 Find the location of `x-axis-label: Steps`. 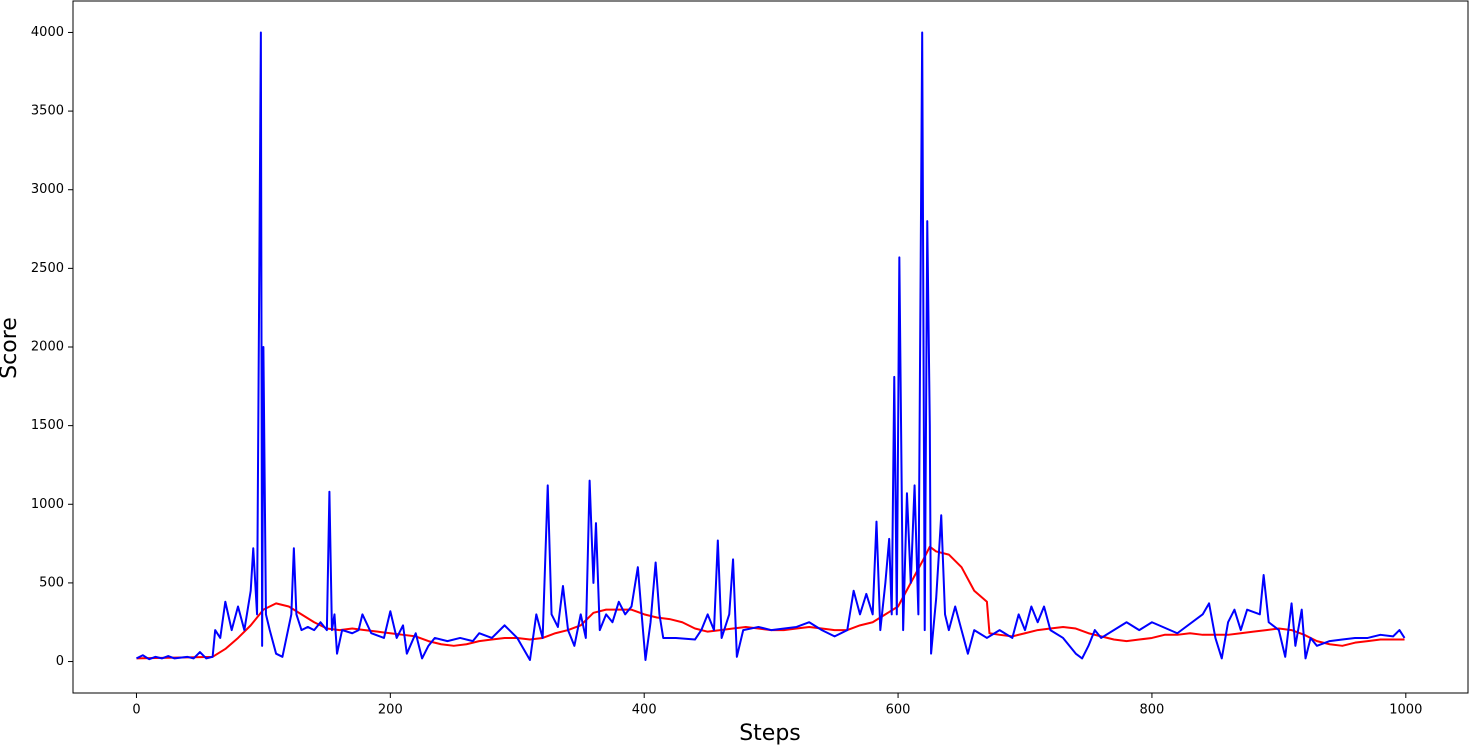

x-axis-label: Steps is located at coordinates (770, 733).